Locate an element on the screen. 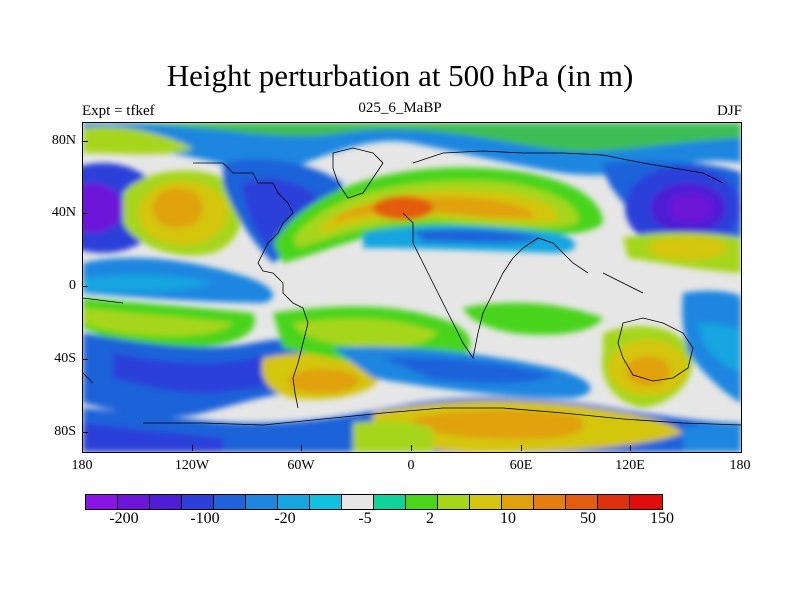 This screenshot has width=800, height=600. figure-title: Height perturbation at 500 hPa (in m) is located at coordinates (400, 75).